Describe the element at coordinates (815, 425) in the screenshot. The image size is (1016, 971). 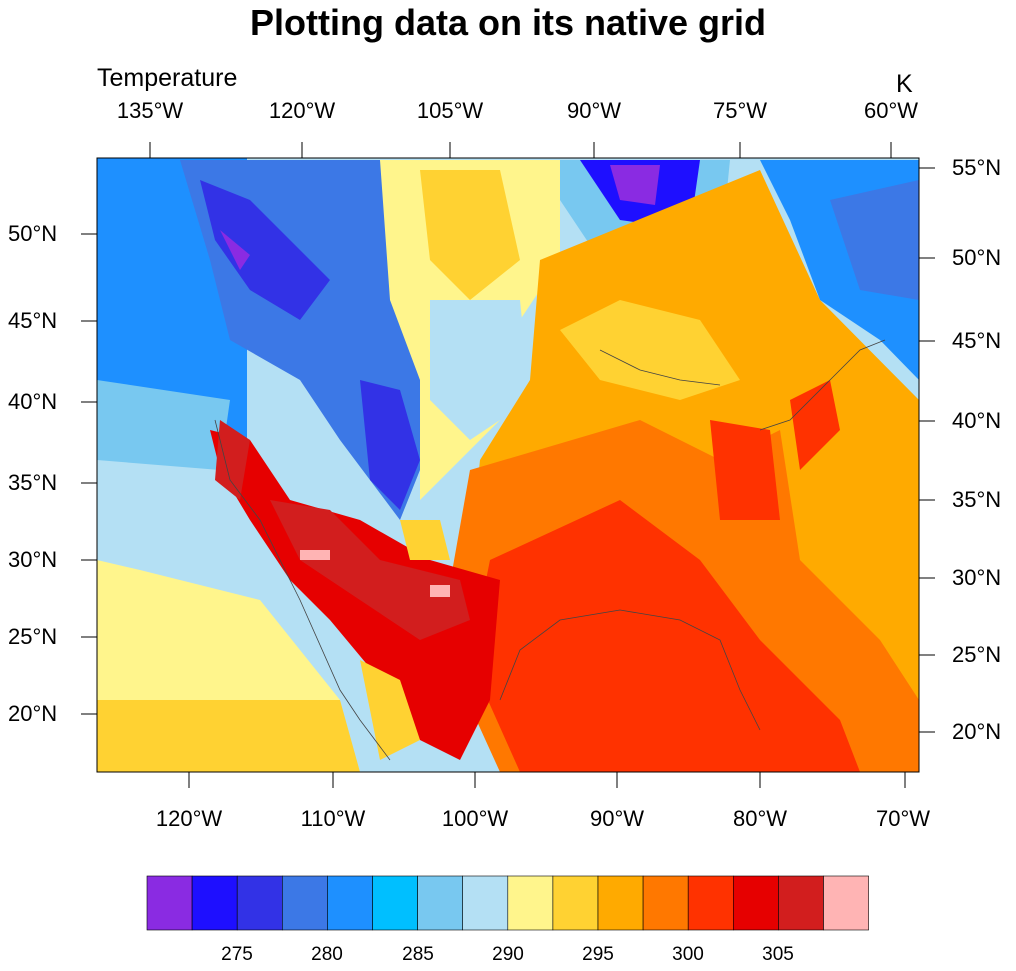
I see `northeast-hot` at that location.